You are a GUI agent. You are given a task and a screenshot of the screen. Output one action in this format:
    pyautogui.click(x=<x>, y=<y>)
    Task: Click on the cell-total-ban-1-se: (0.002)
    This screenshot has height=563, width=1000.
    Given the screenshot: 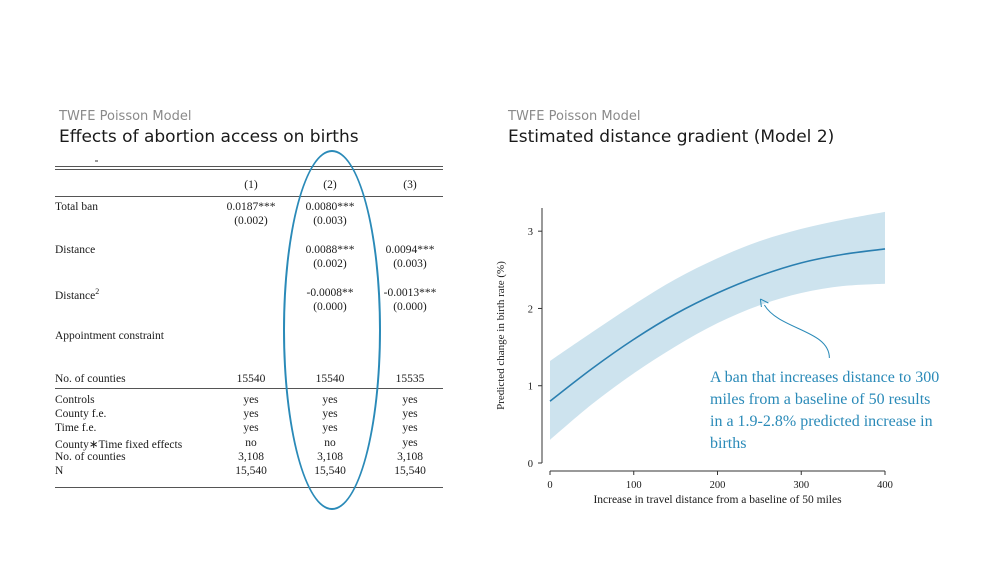 What is the action you would take?
    pyautogui.click(x=251, y=221)
    